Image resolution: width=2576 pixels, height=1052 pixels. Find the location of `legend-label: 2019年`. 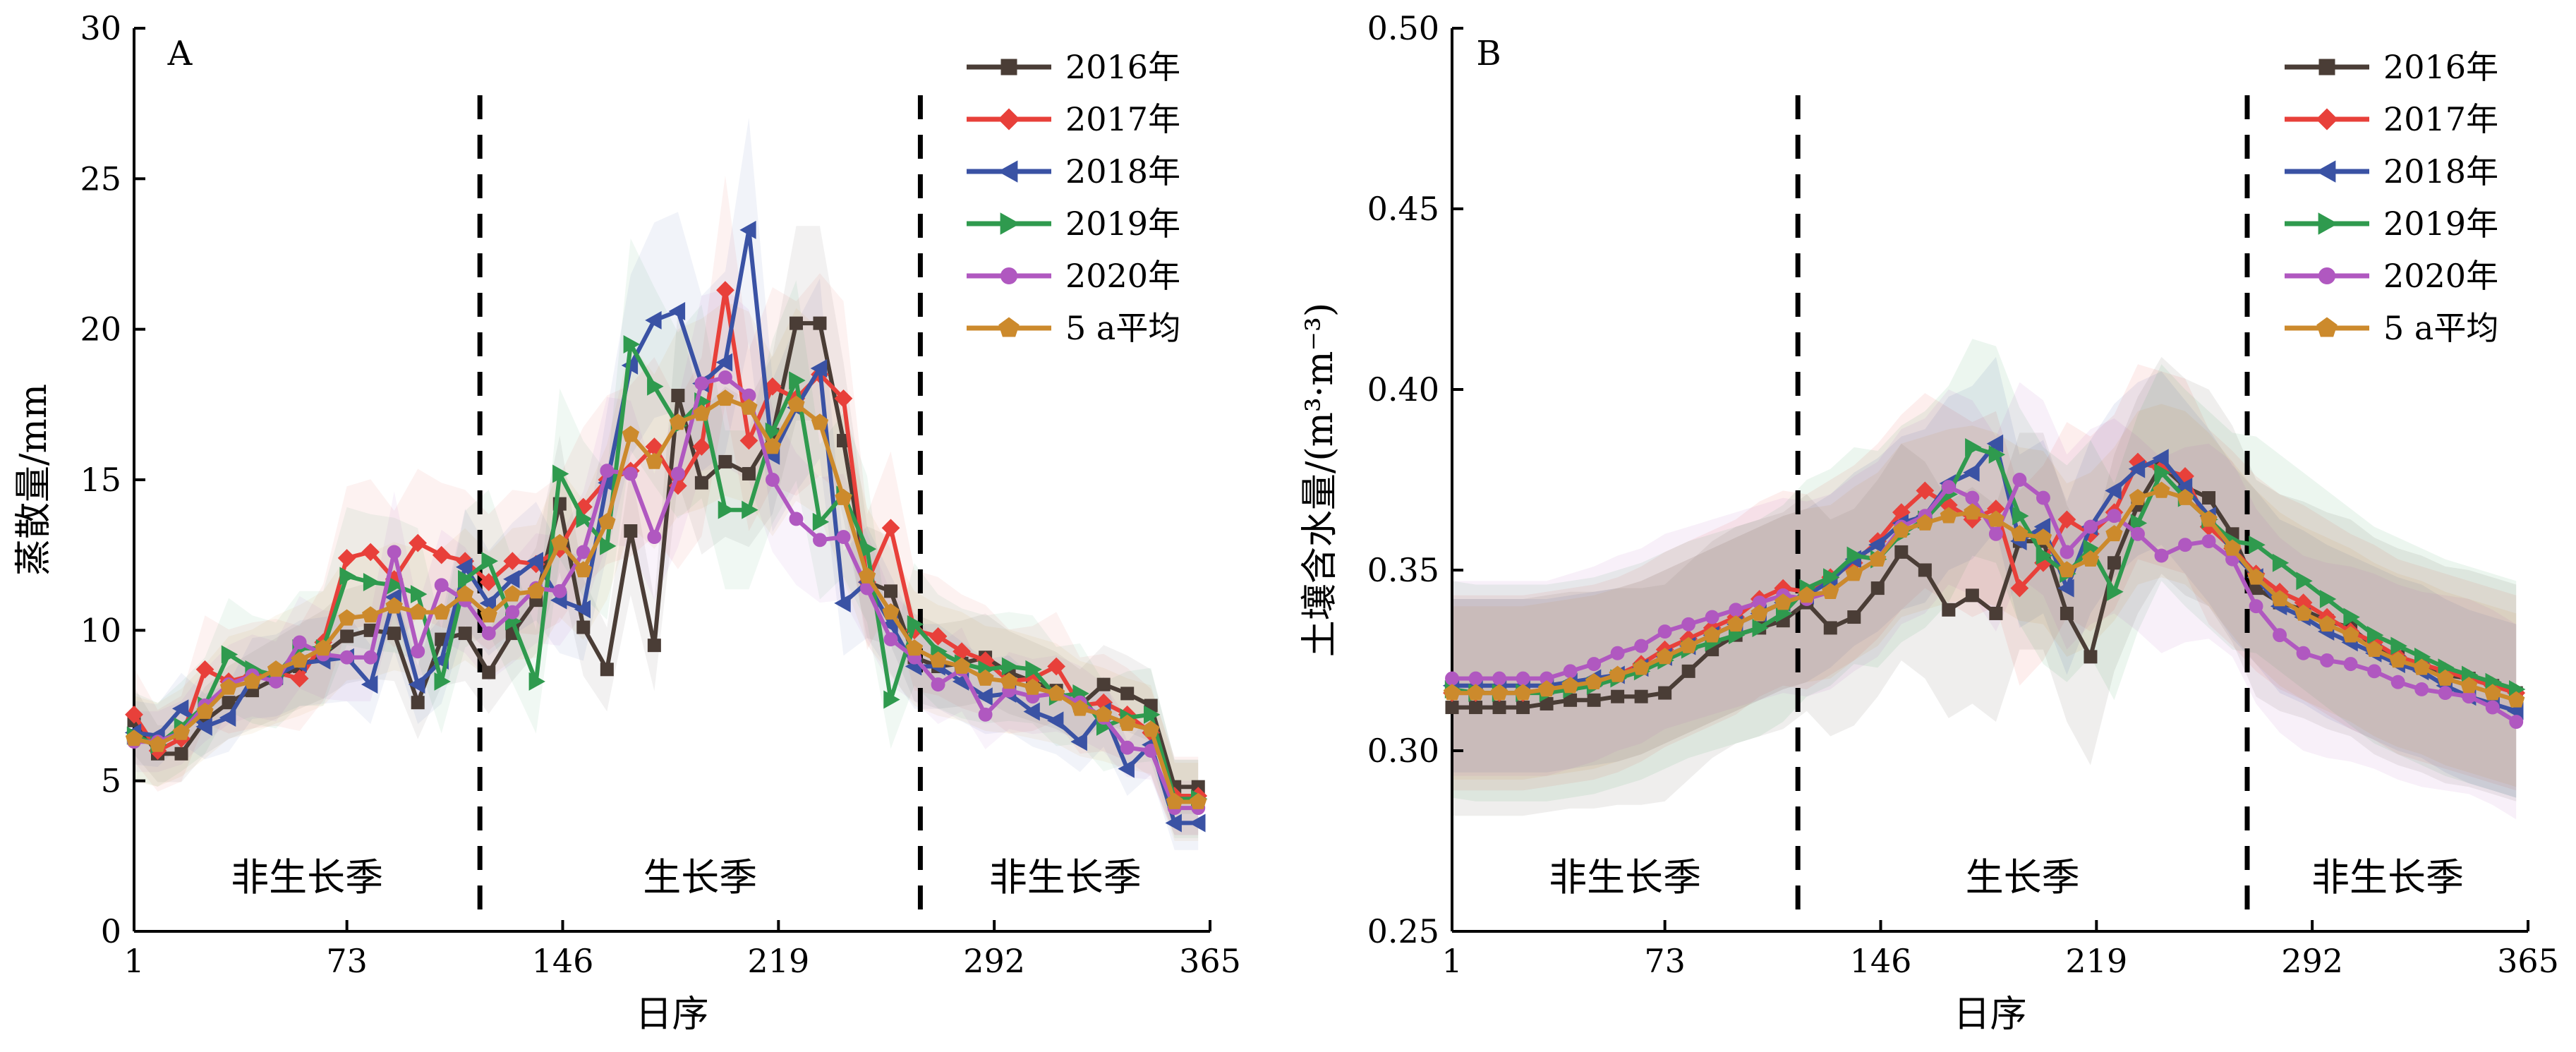

legend-label: 2019年 is located at coordinates (1123, 224).